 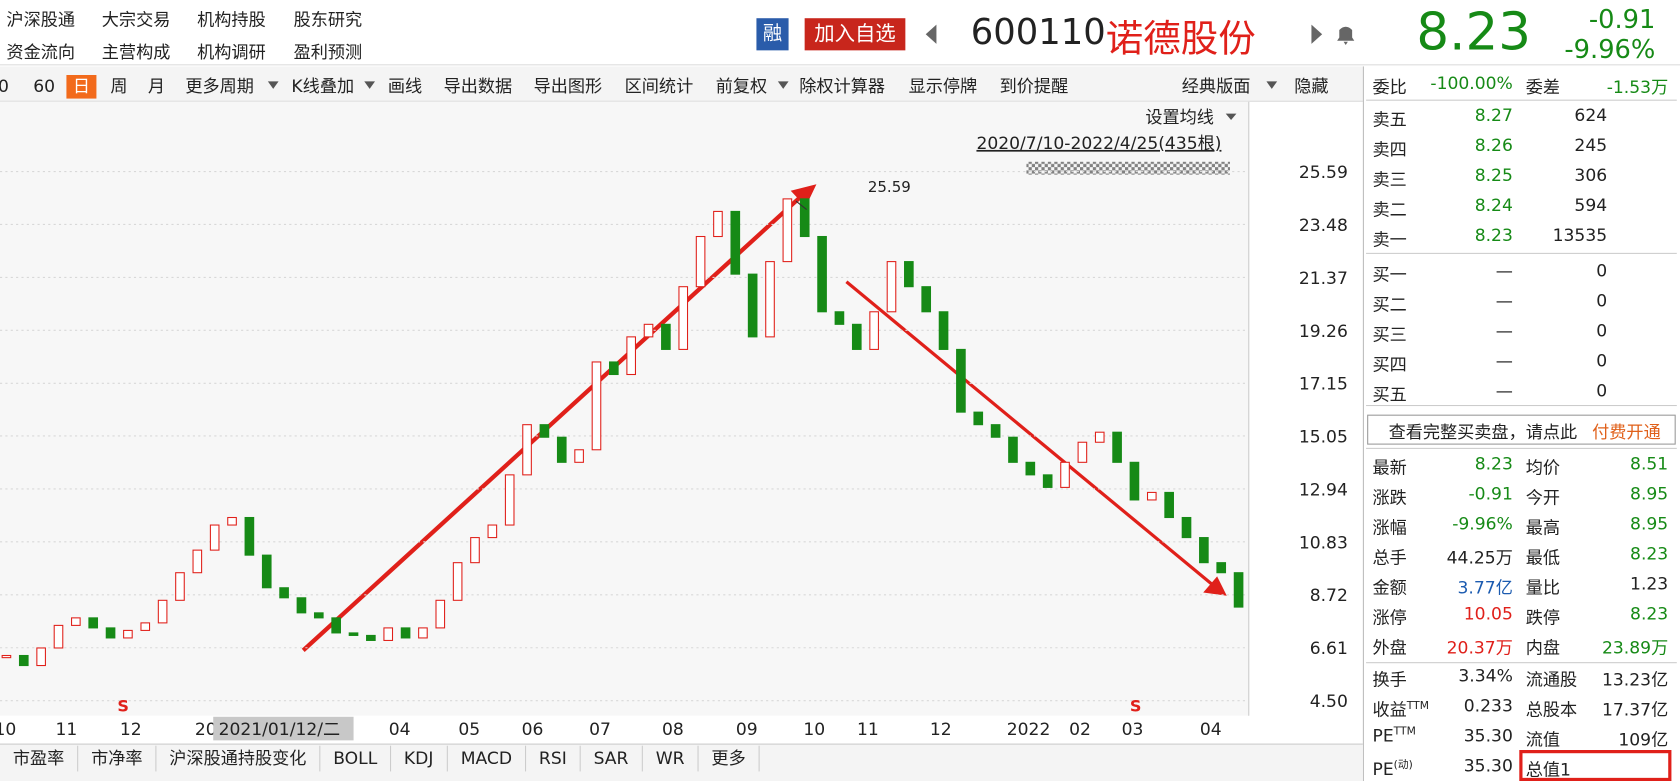 What do you see at coordinates (673, 730) in the screenshot?
I see `x-tick-label: 08` at bounding box center [673, 730].